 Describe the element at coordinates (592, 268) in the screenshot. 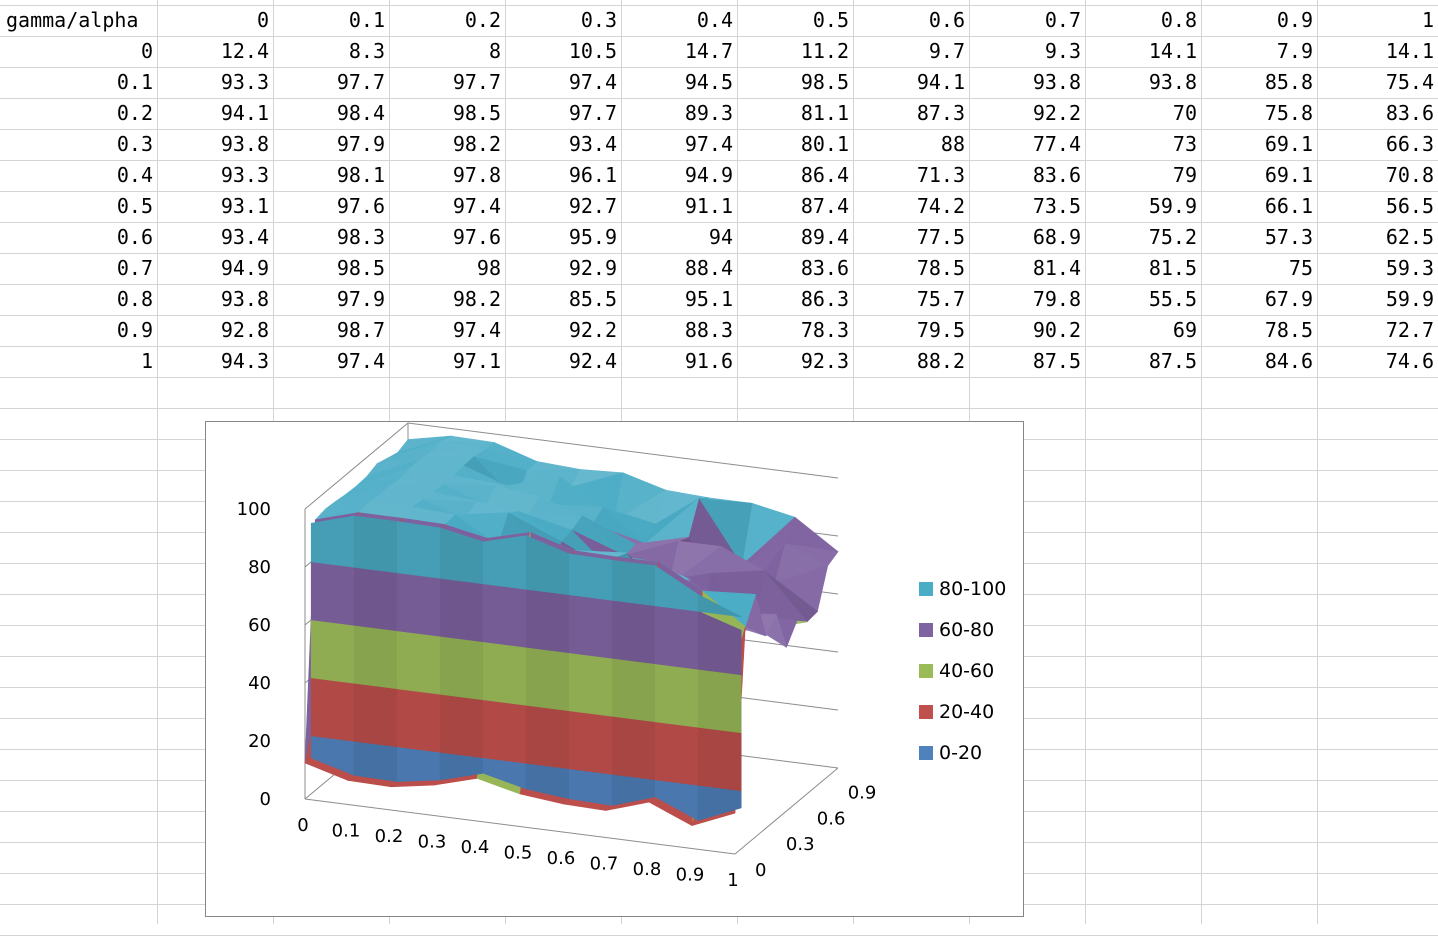

I see `data-cell: 92.9` at that location.